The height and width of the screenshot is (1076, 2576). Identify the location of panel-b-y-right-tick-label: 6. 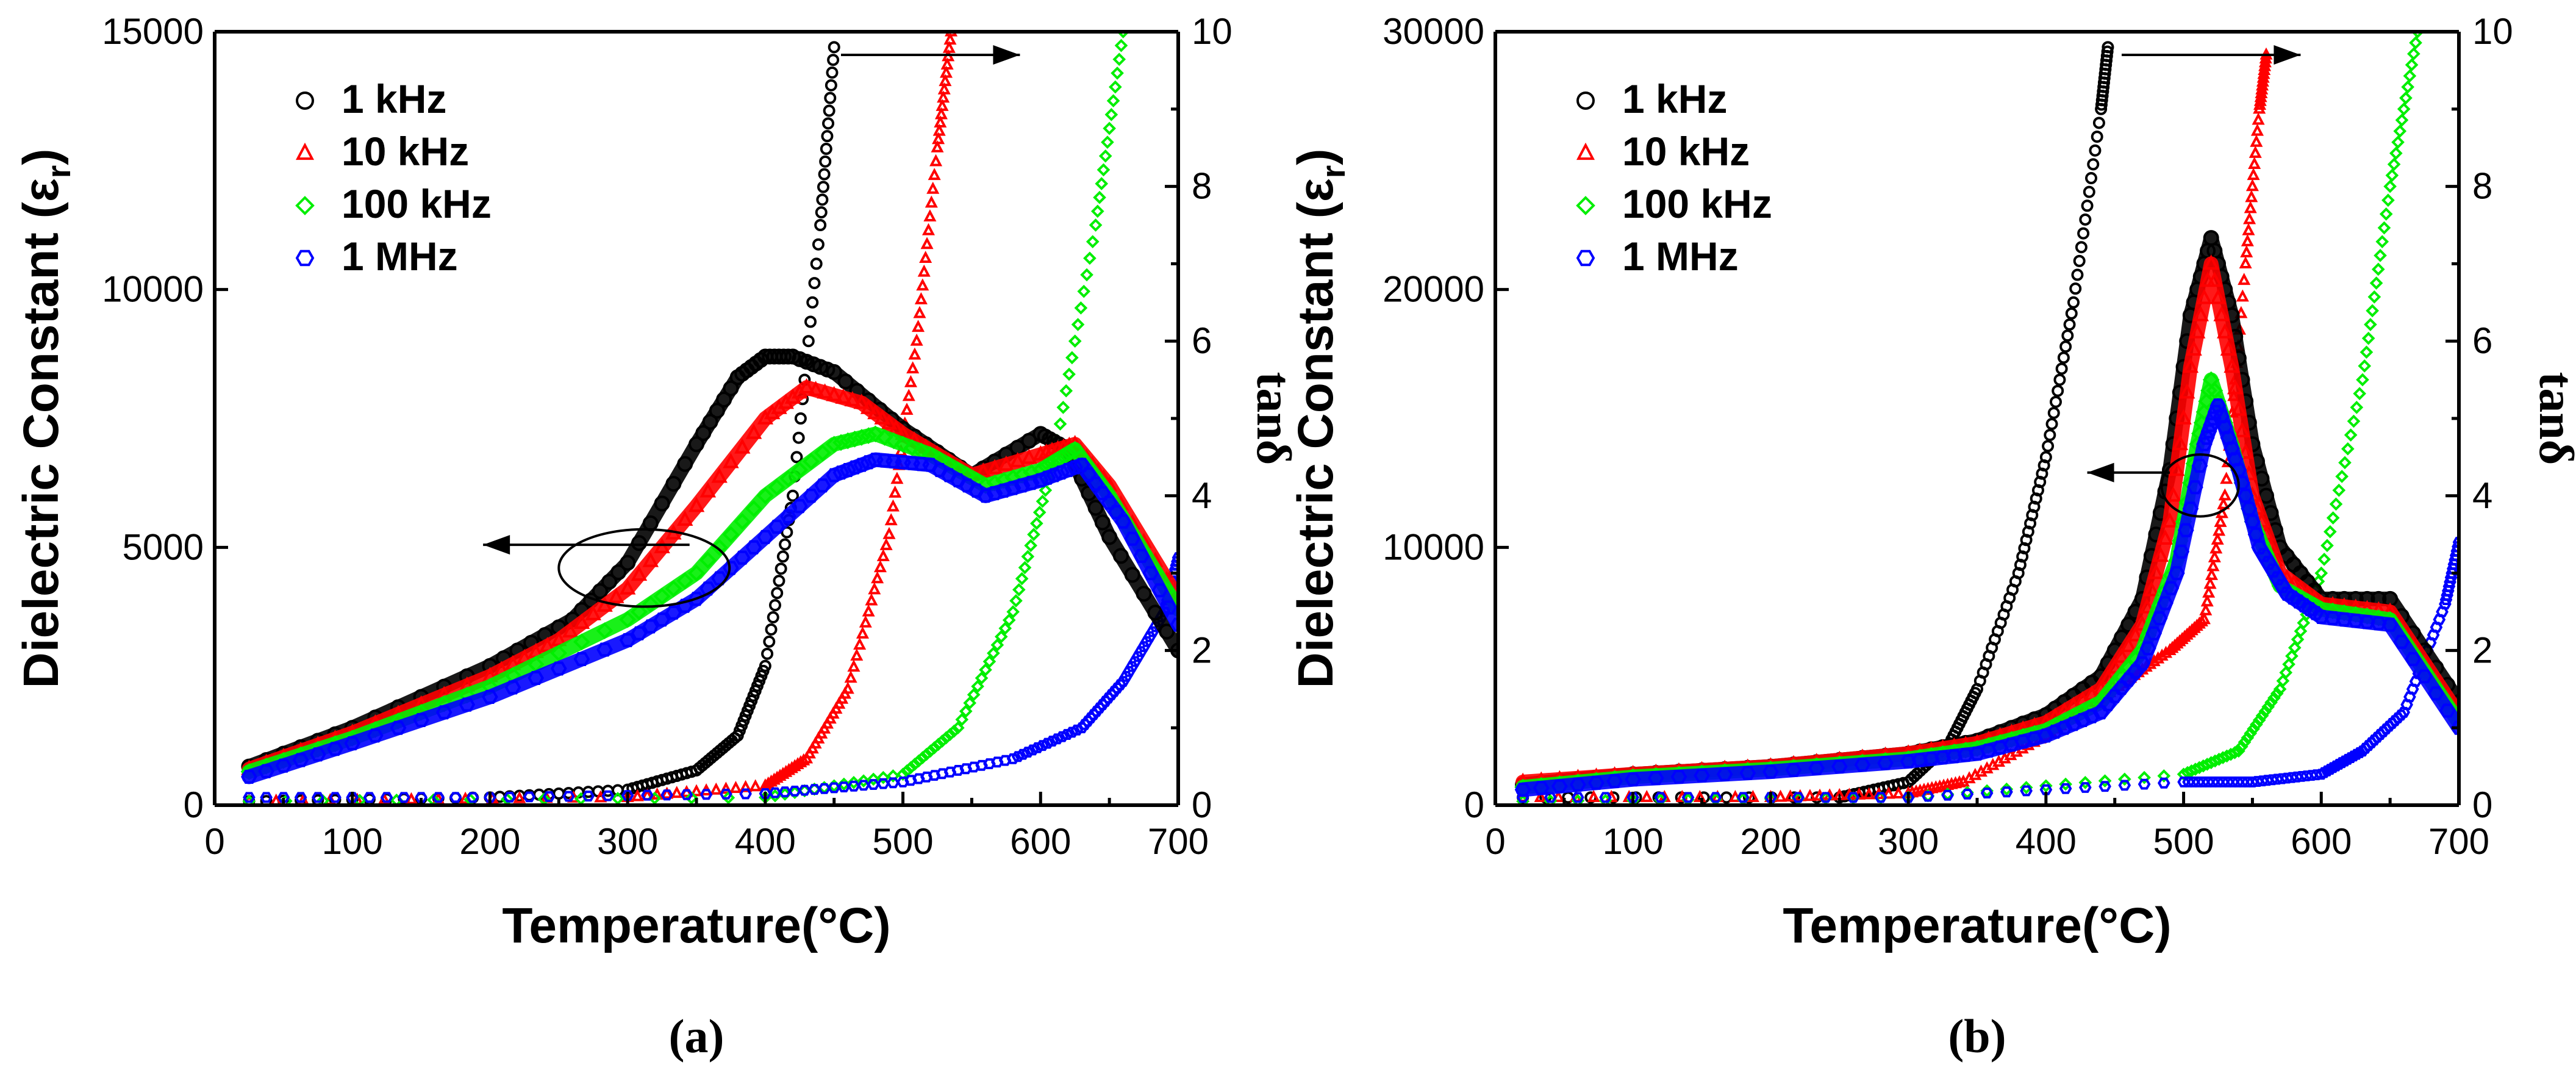
(2482, 340).